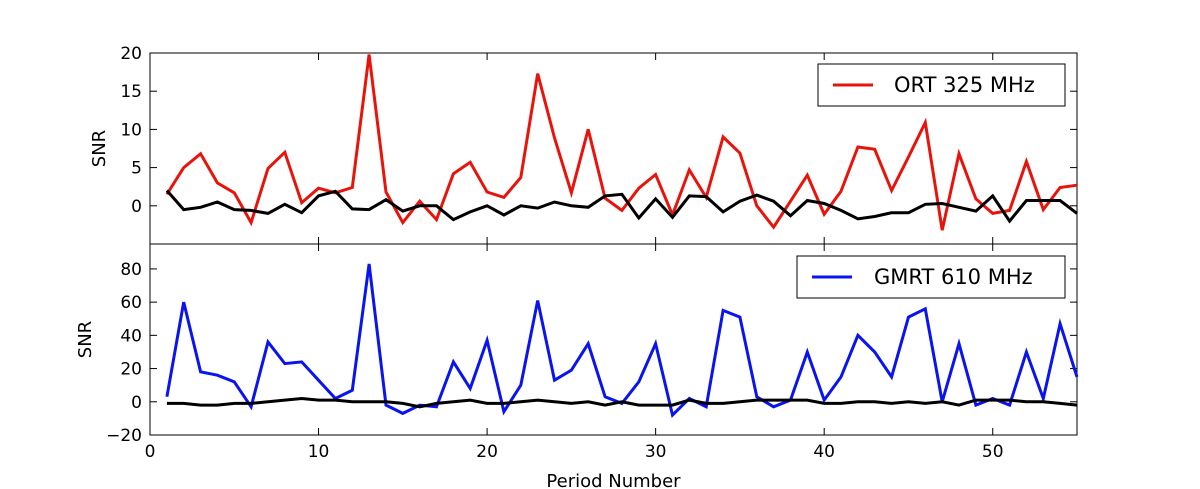 The width and height of the screenshot is (1200, 489). What do you see at coordinates (136, 169) in the screenshot?
I see `y-tick-label: 5` at bounding box center [136, 169].